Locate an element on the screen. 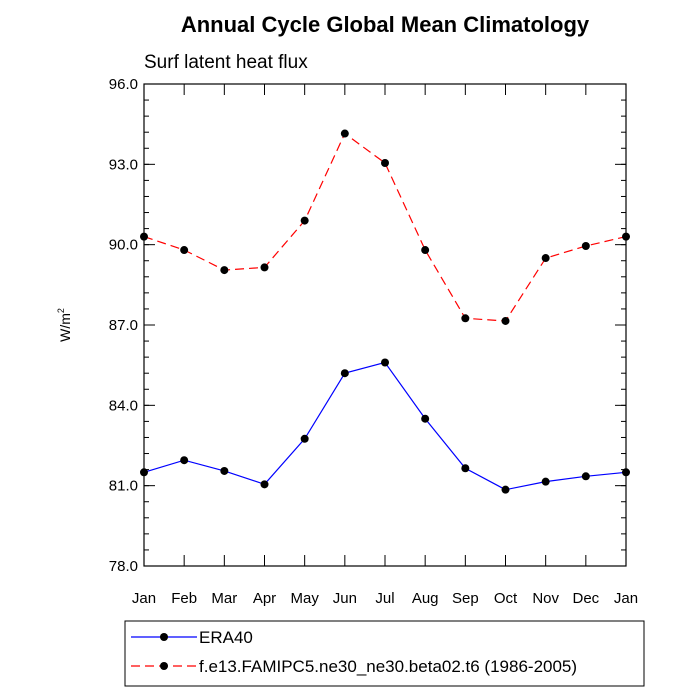  y-tick-label: 87.0 is located at coordinates (123, 325).